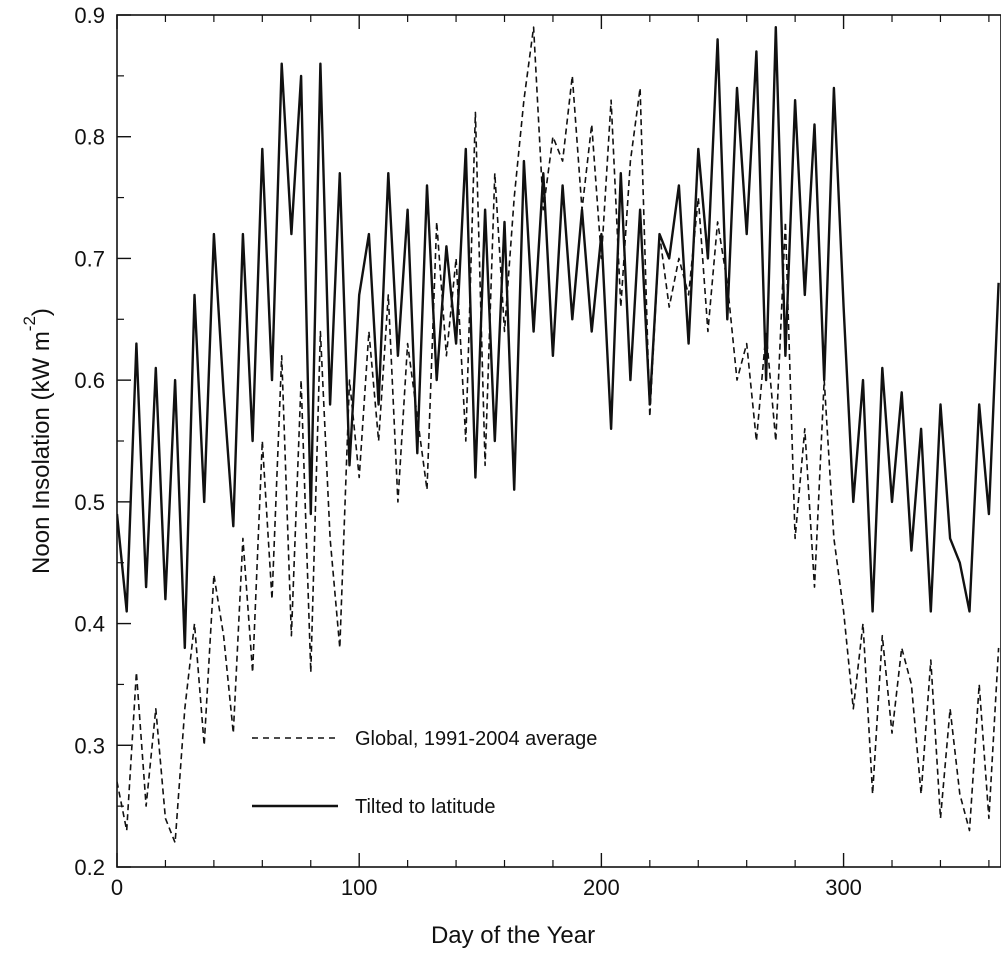 The image size is (1001, 953). What do you see at coordinates (359, 887) in the screenshot?
I see `x-tick-label: 100` at bounding box center [359, 887].